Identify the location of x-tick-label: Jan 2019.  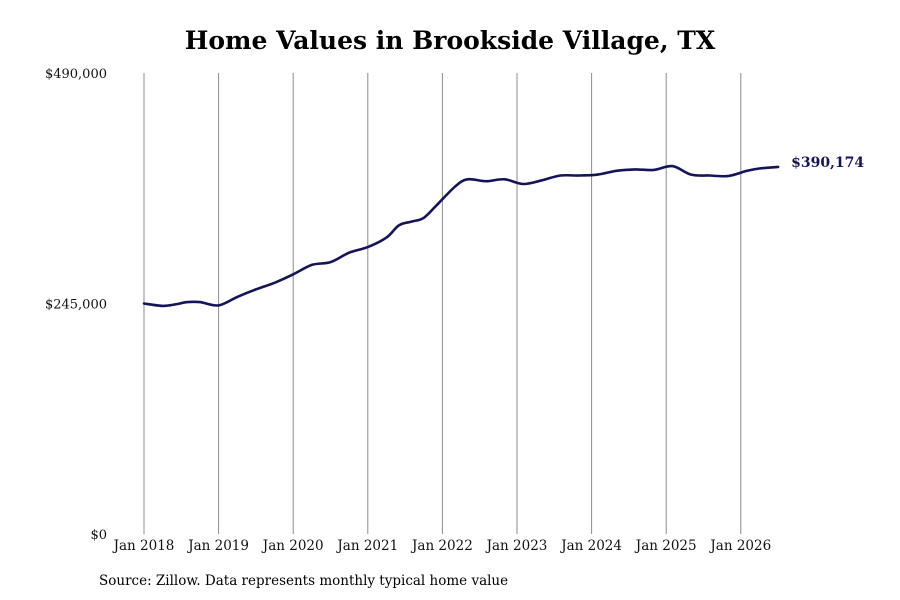
(217, 546).